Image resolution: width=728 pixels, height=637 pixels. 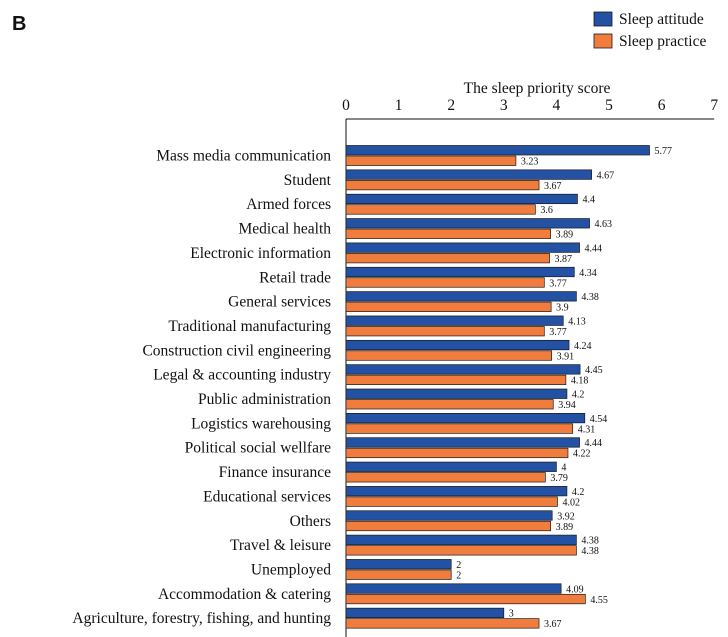 I want to click on value-label-sleep-attitude: 4.54, so click(x=599, y=419).